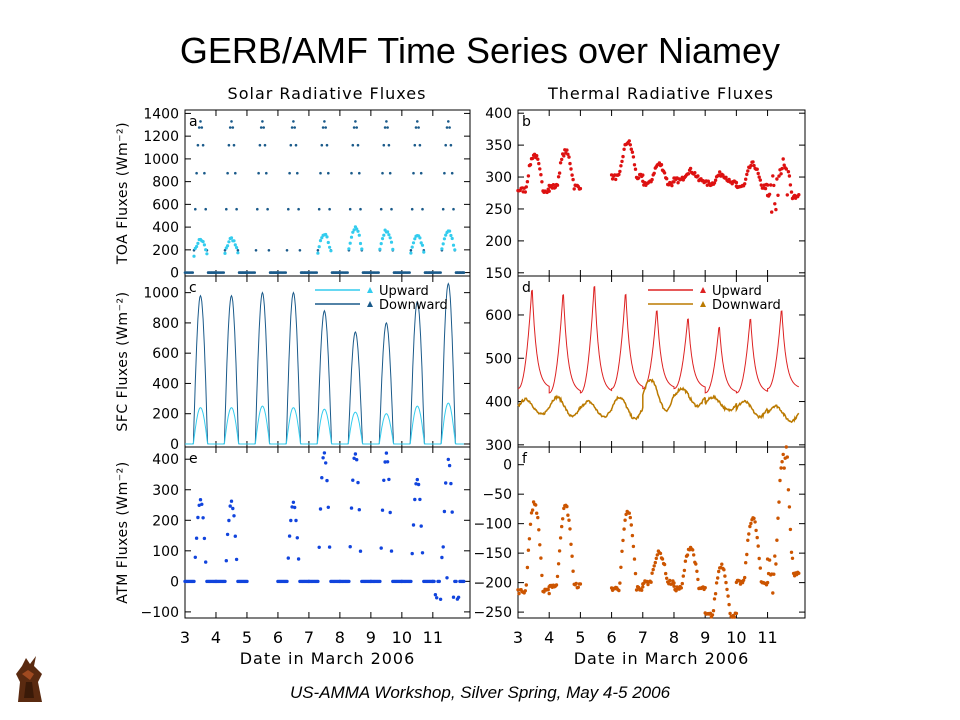  What do you see at coordinates (580, 637) in the screenshot?
I see `x-tick-label-f-5: 5` at bounding box center [580, 637].